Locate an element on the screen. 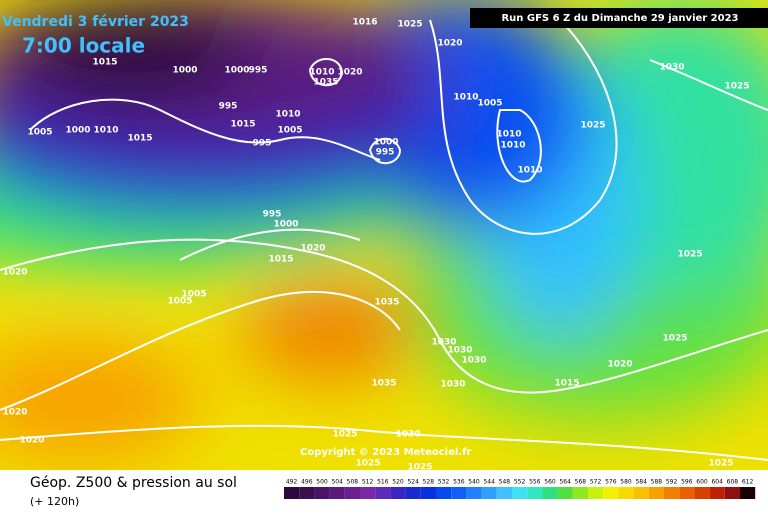  colorbar-label: 584 is located at coordinates (641, 482).